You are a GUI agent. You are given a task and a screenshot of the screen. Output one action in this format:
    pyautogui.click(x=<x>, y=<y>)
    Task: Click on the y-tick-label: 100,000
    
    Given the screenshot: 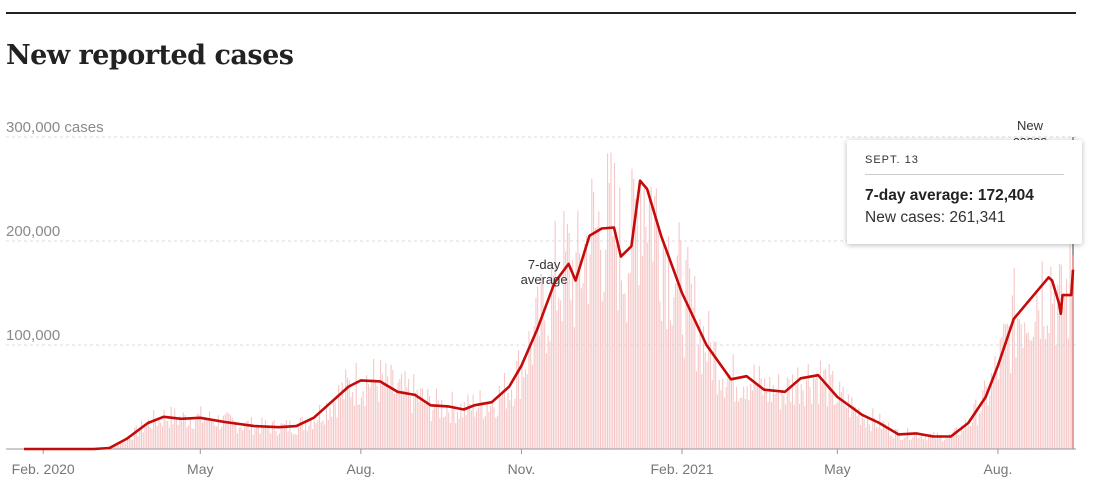 What is the action you would take?
    pyautogui.click(x=33, y=335)
    